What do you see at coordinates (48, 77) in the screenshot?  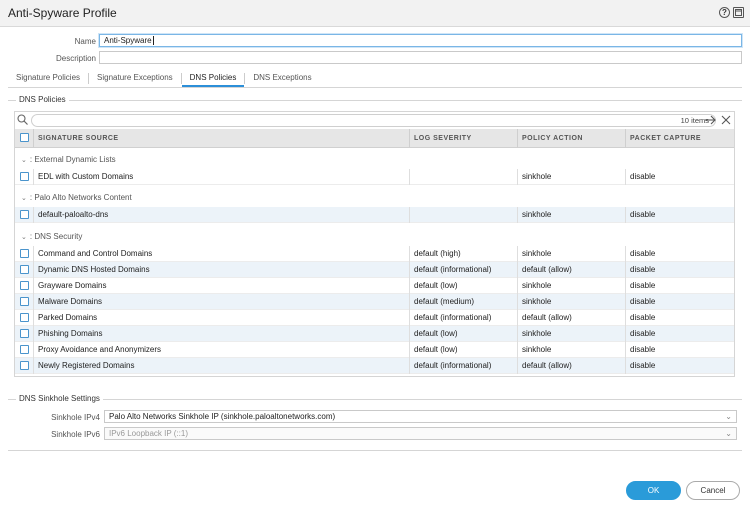 I see `tab-signature-policies: Signature Policies` at bounding box center [48, 77].